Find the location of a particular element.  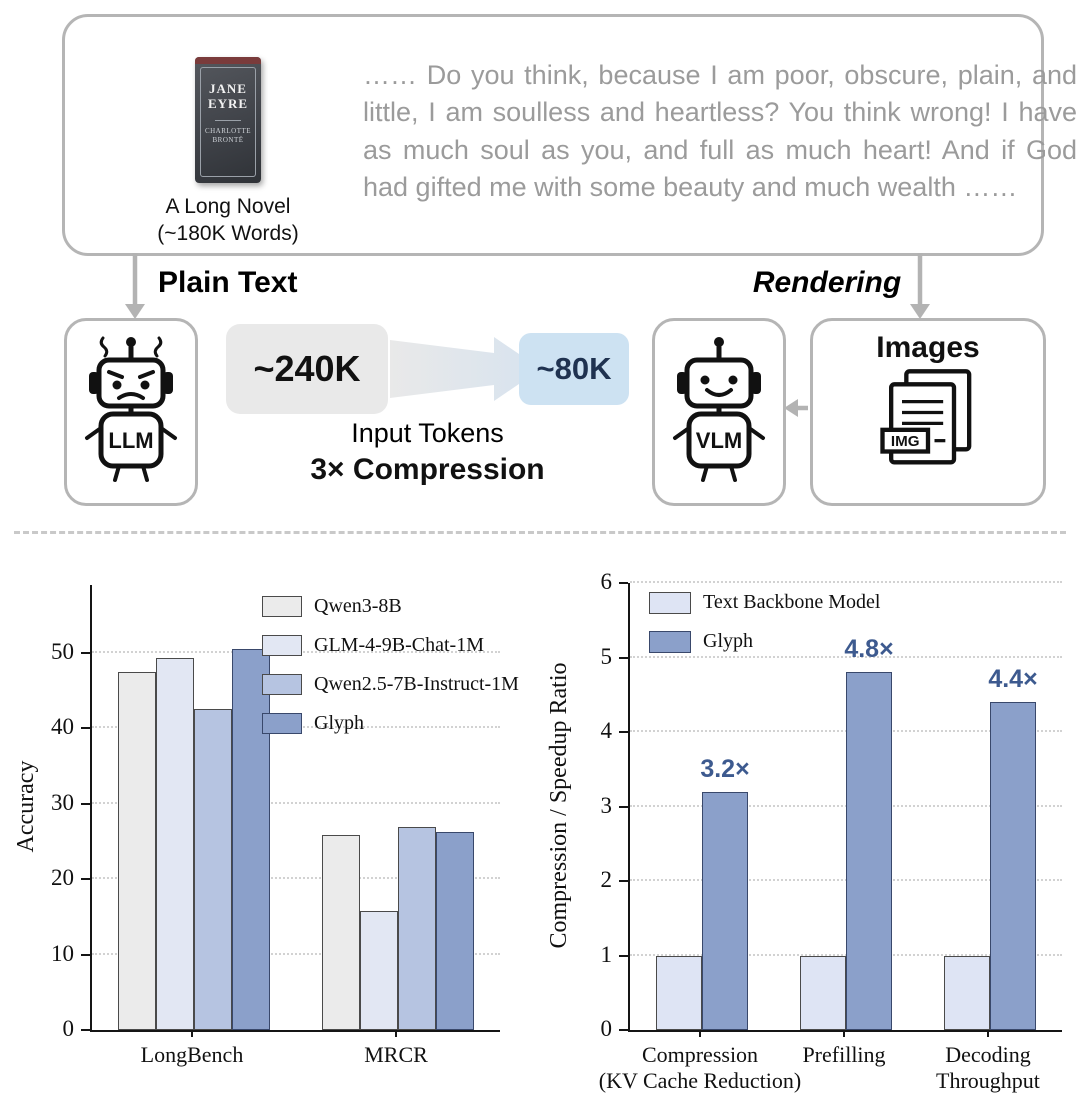

y-tick-label: 2 is located at coordinates (606, 879).